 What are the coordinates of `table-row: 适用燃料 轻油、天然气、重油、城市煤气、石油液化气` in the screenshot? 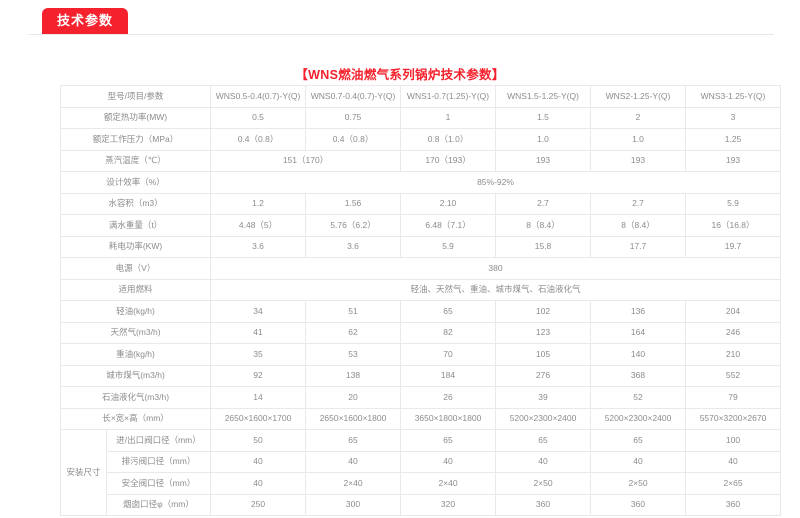 It's located at (420, 289).